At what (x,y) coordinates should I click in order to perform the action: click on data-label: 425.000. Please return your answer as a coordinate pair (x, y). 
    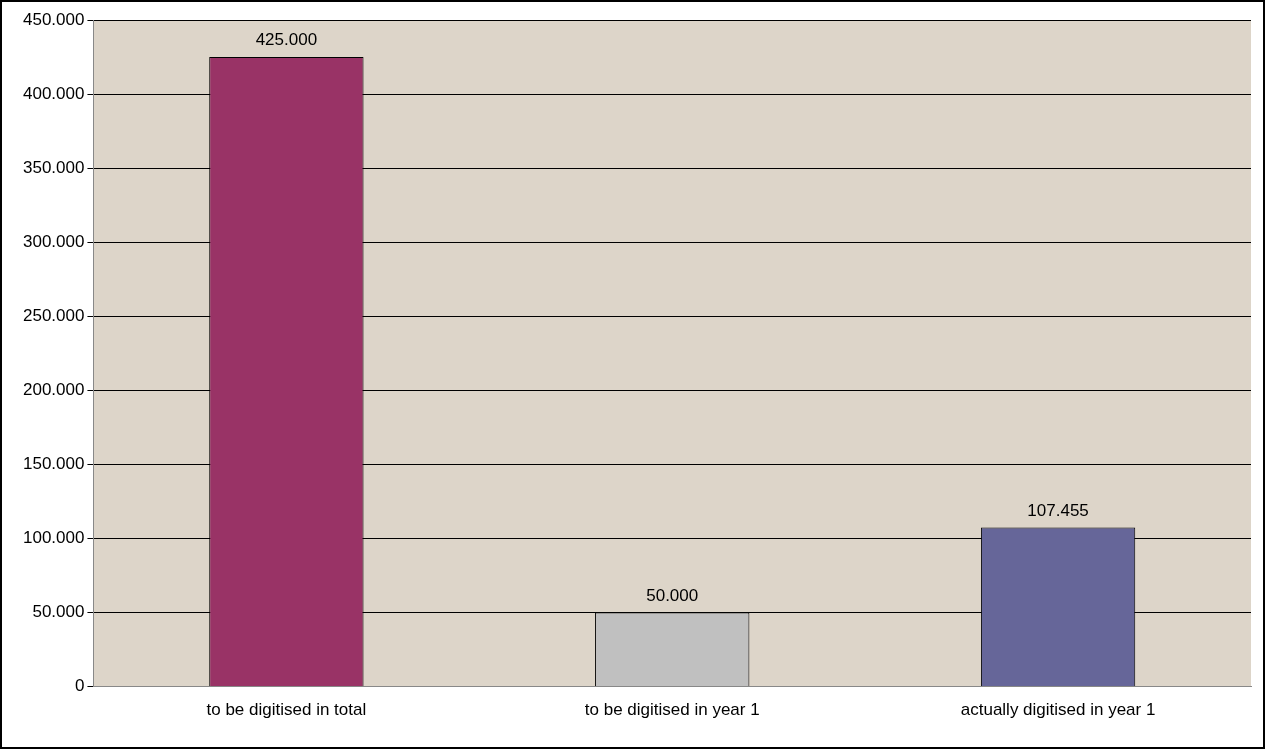
    Looking at the image, I should click on (286, 40).